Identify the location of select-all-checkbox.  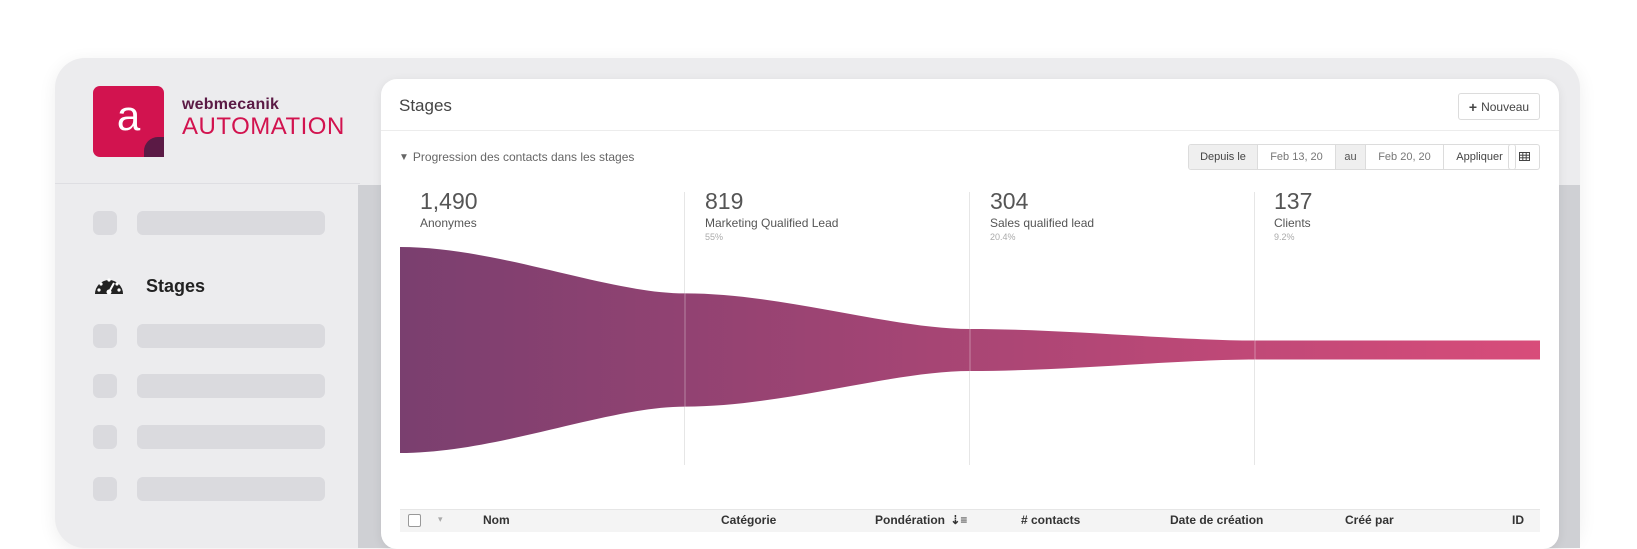
(414, 520).